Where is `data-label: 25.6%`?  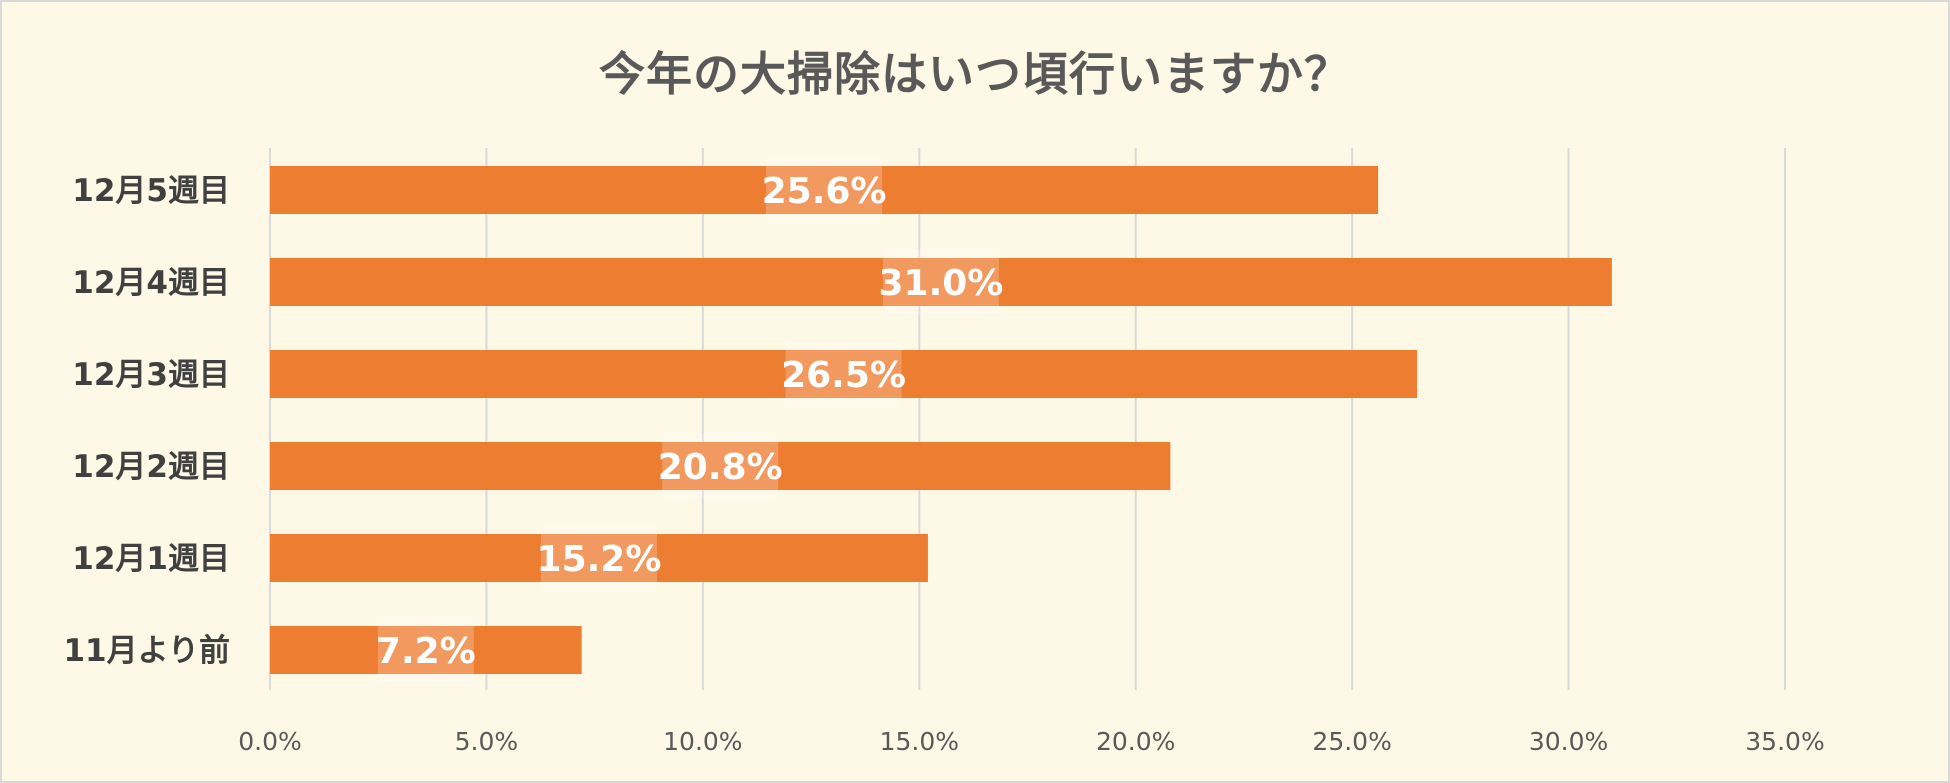
data-label: 25.6% is located at coordinates (824, 191).